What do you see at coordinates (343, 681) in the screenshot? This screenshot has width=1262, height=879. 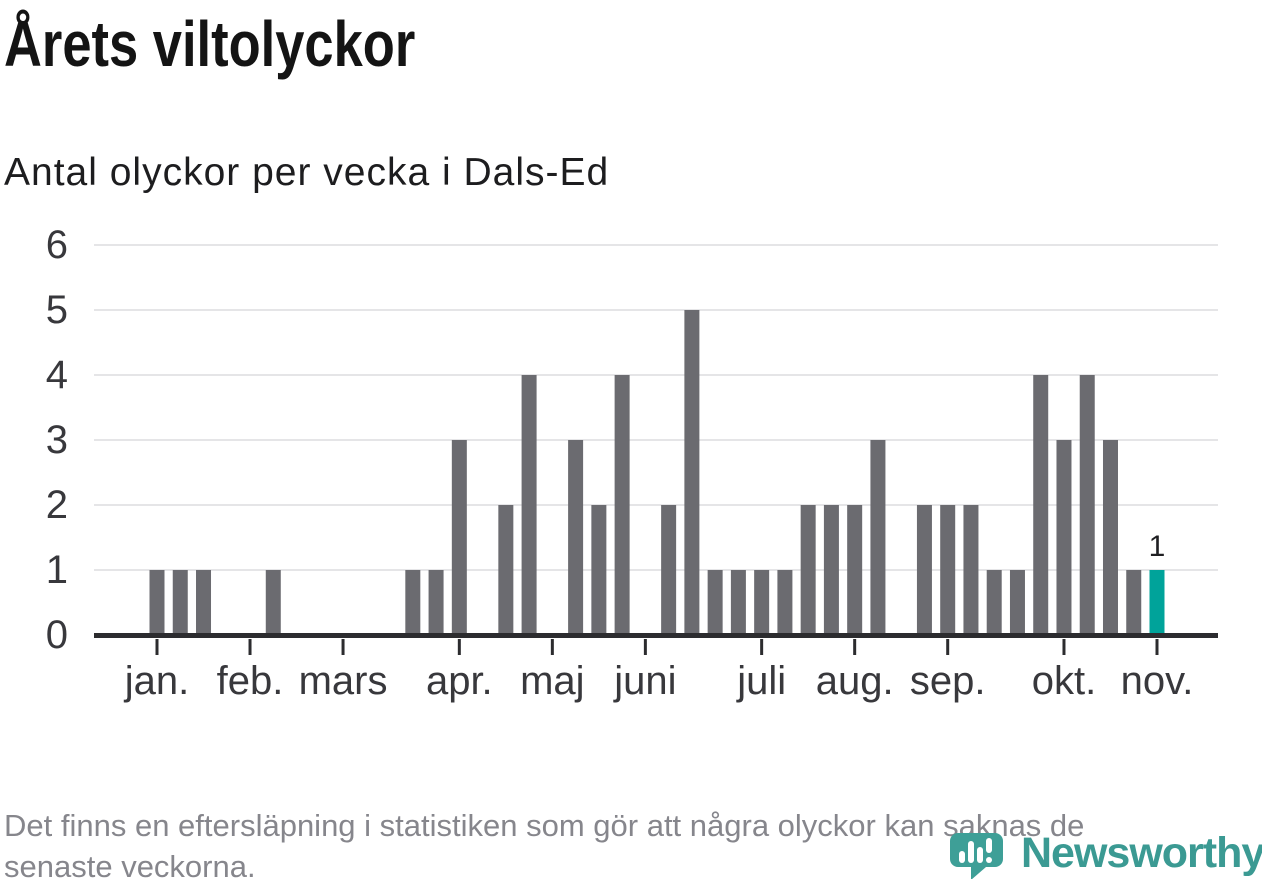 I see `x-axis-month-label: mars` at bounding box center [343, 681].